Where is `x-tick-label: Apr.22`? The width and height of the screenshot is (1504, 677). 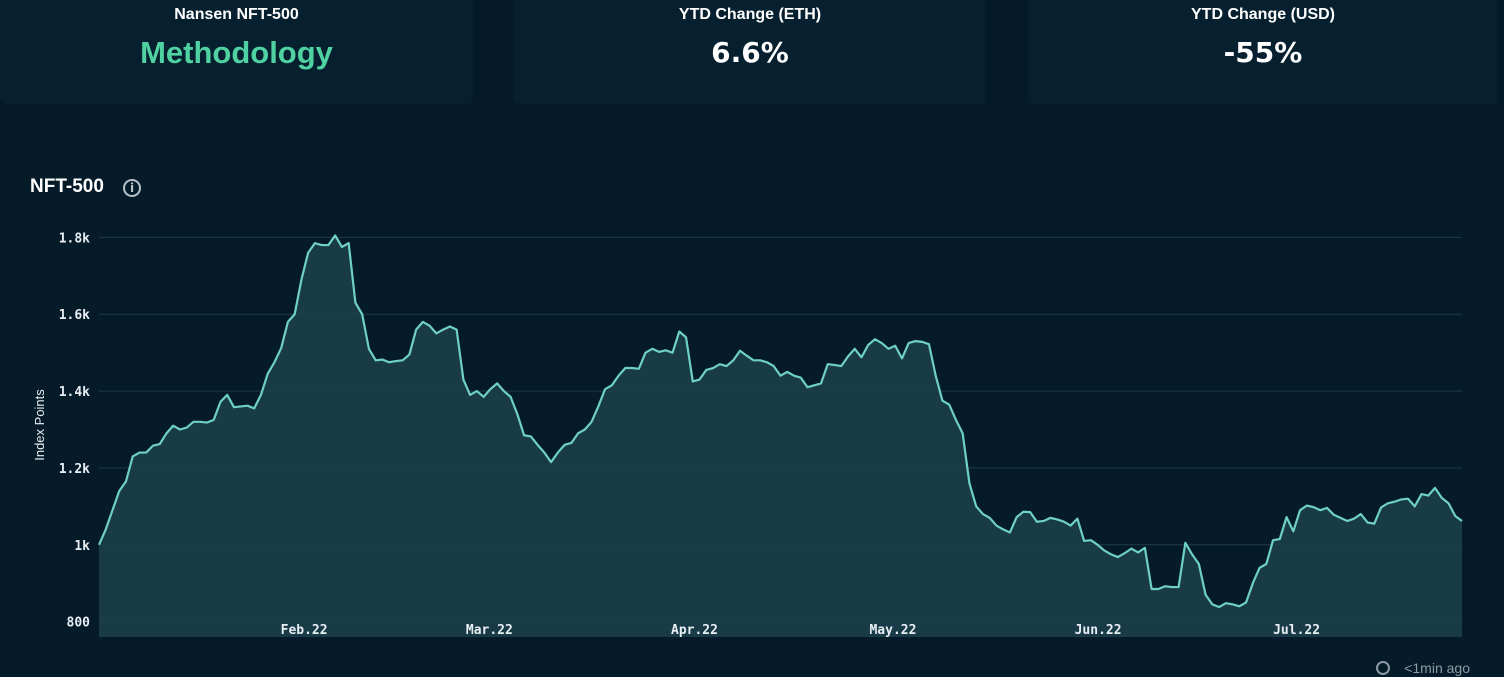 x-tick-label: Apr.22 is located at coordinates (694, 630).